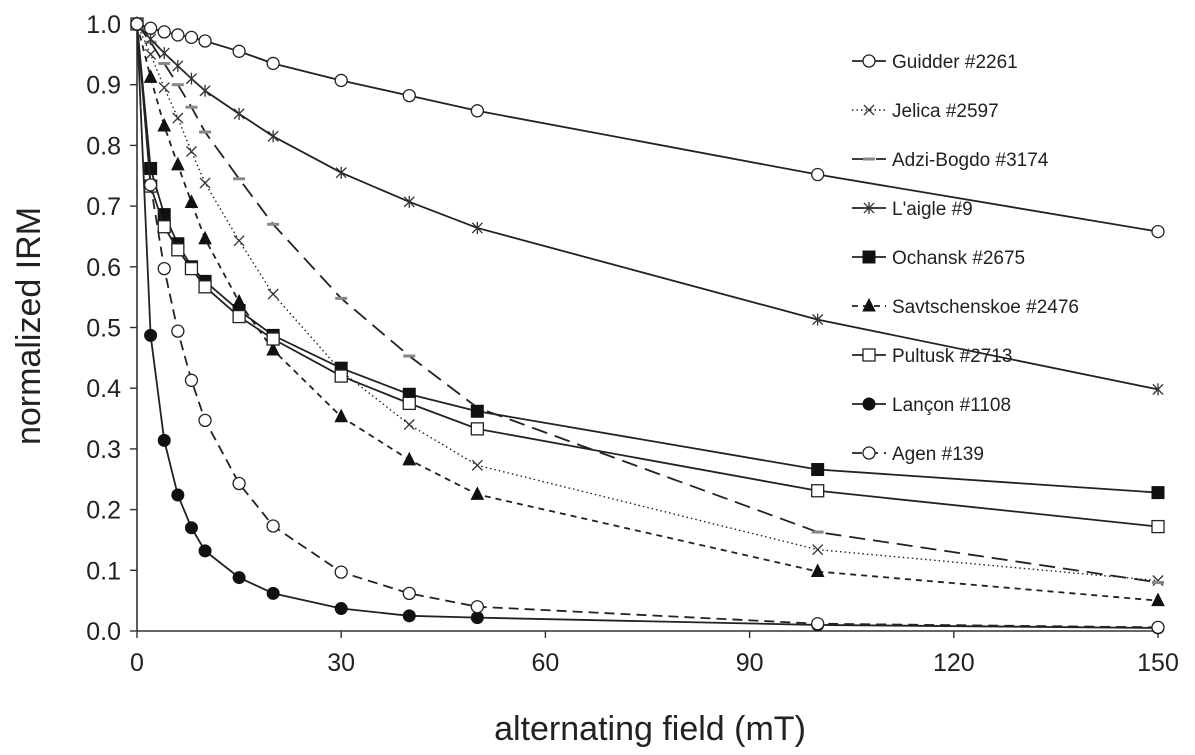 This screenshot has width=1195, height=755. I want to click on y-tick-label: 0.5, so click(103, 329).